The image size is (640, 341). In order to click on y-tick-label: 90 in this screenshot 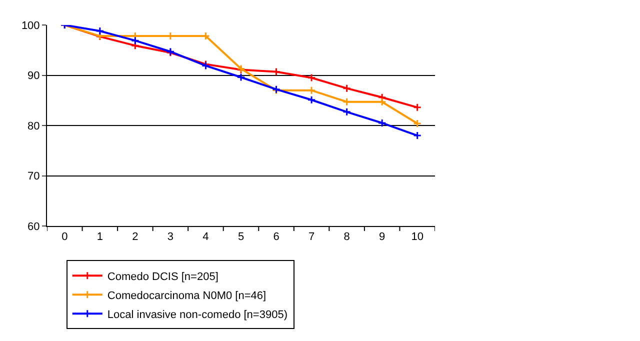, I will do `click(34, 76)`.